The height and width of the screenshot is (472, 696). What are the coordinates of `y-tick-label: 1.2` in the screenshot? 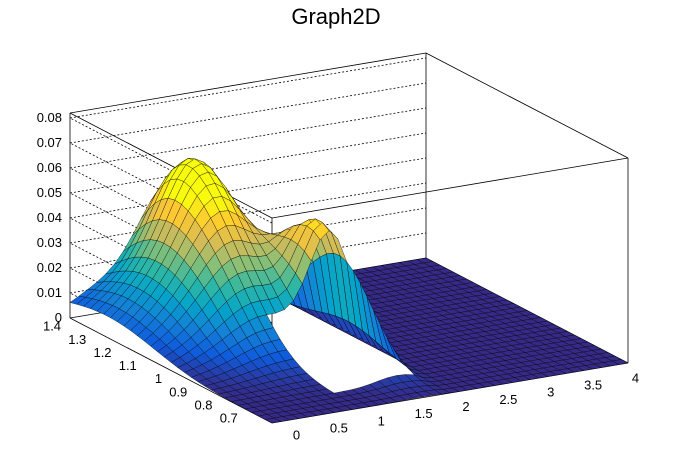 It's located at (102, 352).